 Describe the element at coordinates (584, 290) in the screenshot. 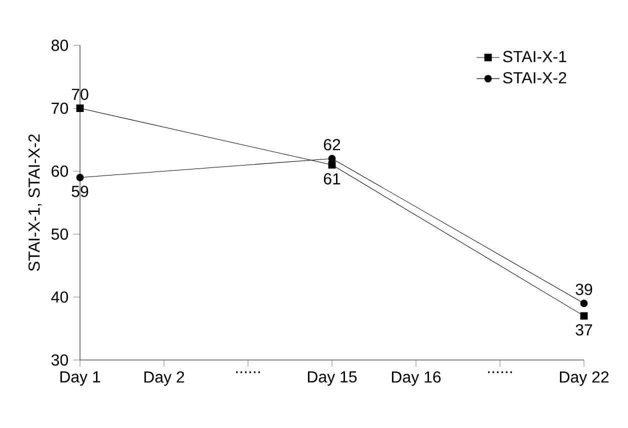

I see `data-label: 39` at that location.